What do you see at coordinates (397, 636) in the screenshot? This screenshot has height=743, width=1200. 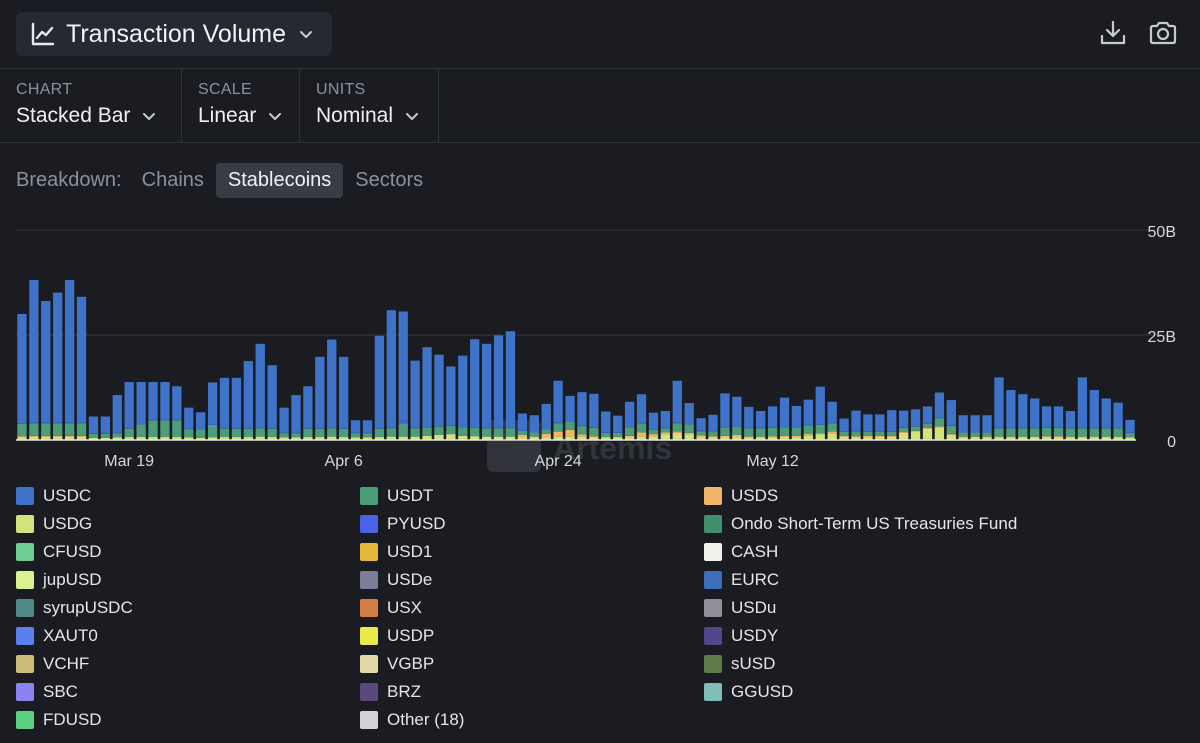 I see `legend-item: USDP` at bounding box center [397, 636].